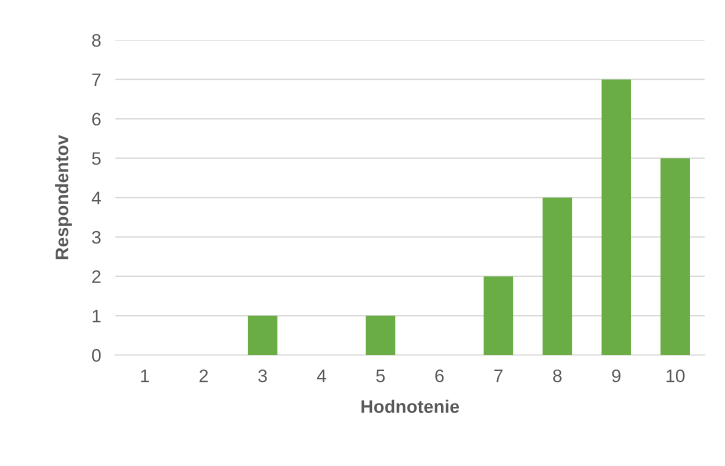 This screenshot has width=725, height=466. I want to click on x-tick-label: 10, so click(675, 375).